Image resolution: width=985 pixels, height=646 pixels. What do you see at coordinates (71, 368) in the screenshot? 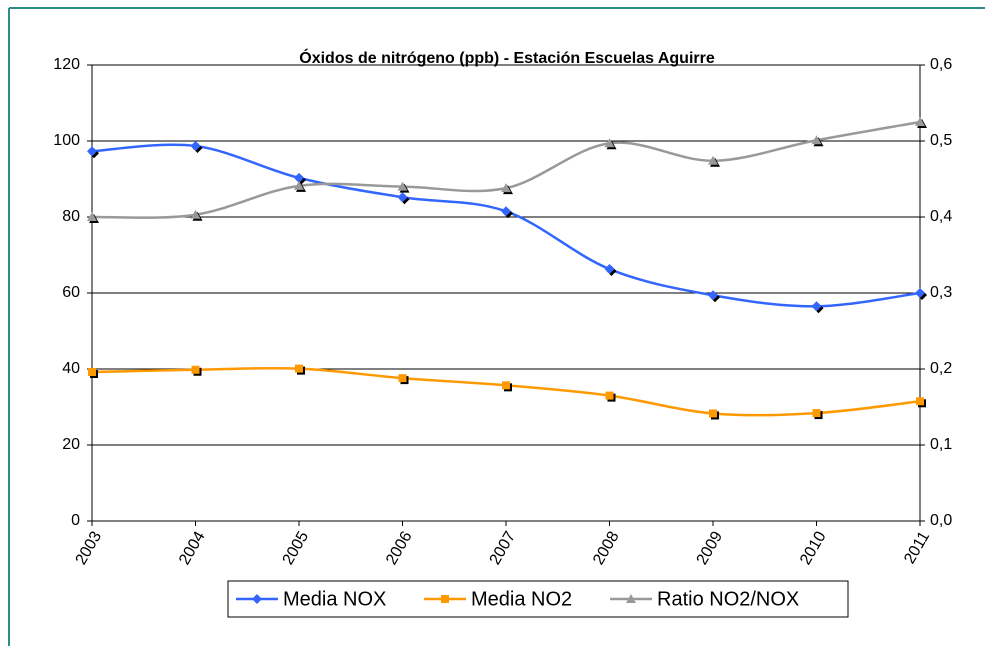
I see `y-tick-label: 40` at bounding box center [71, 368].